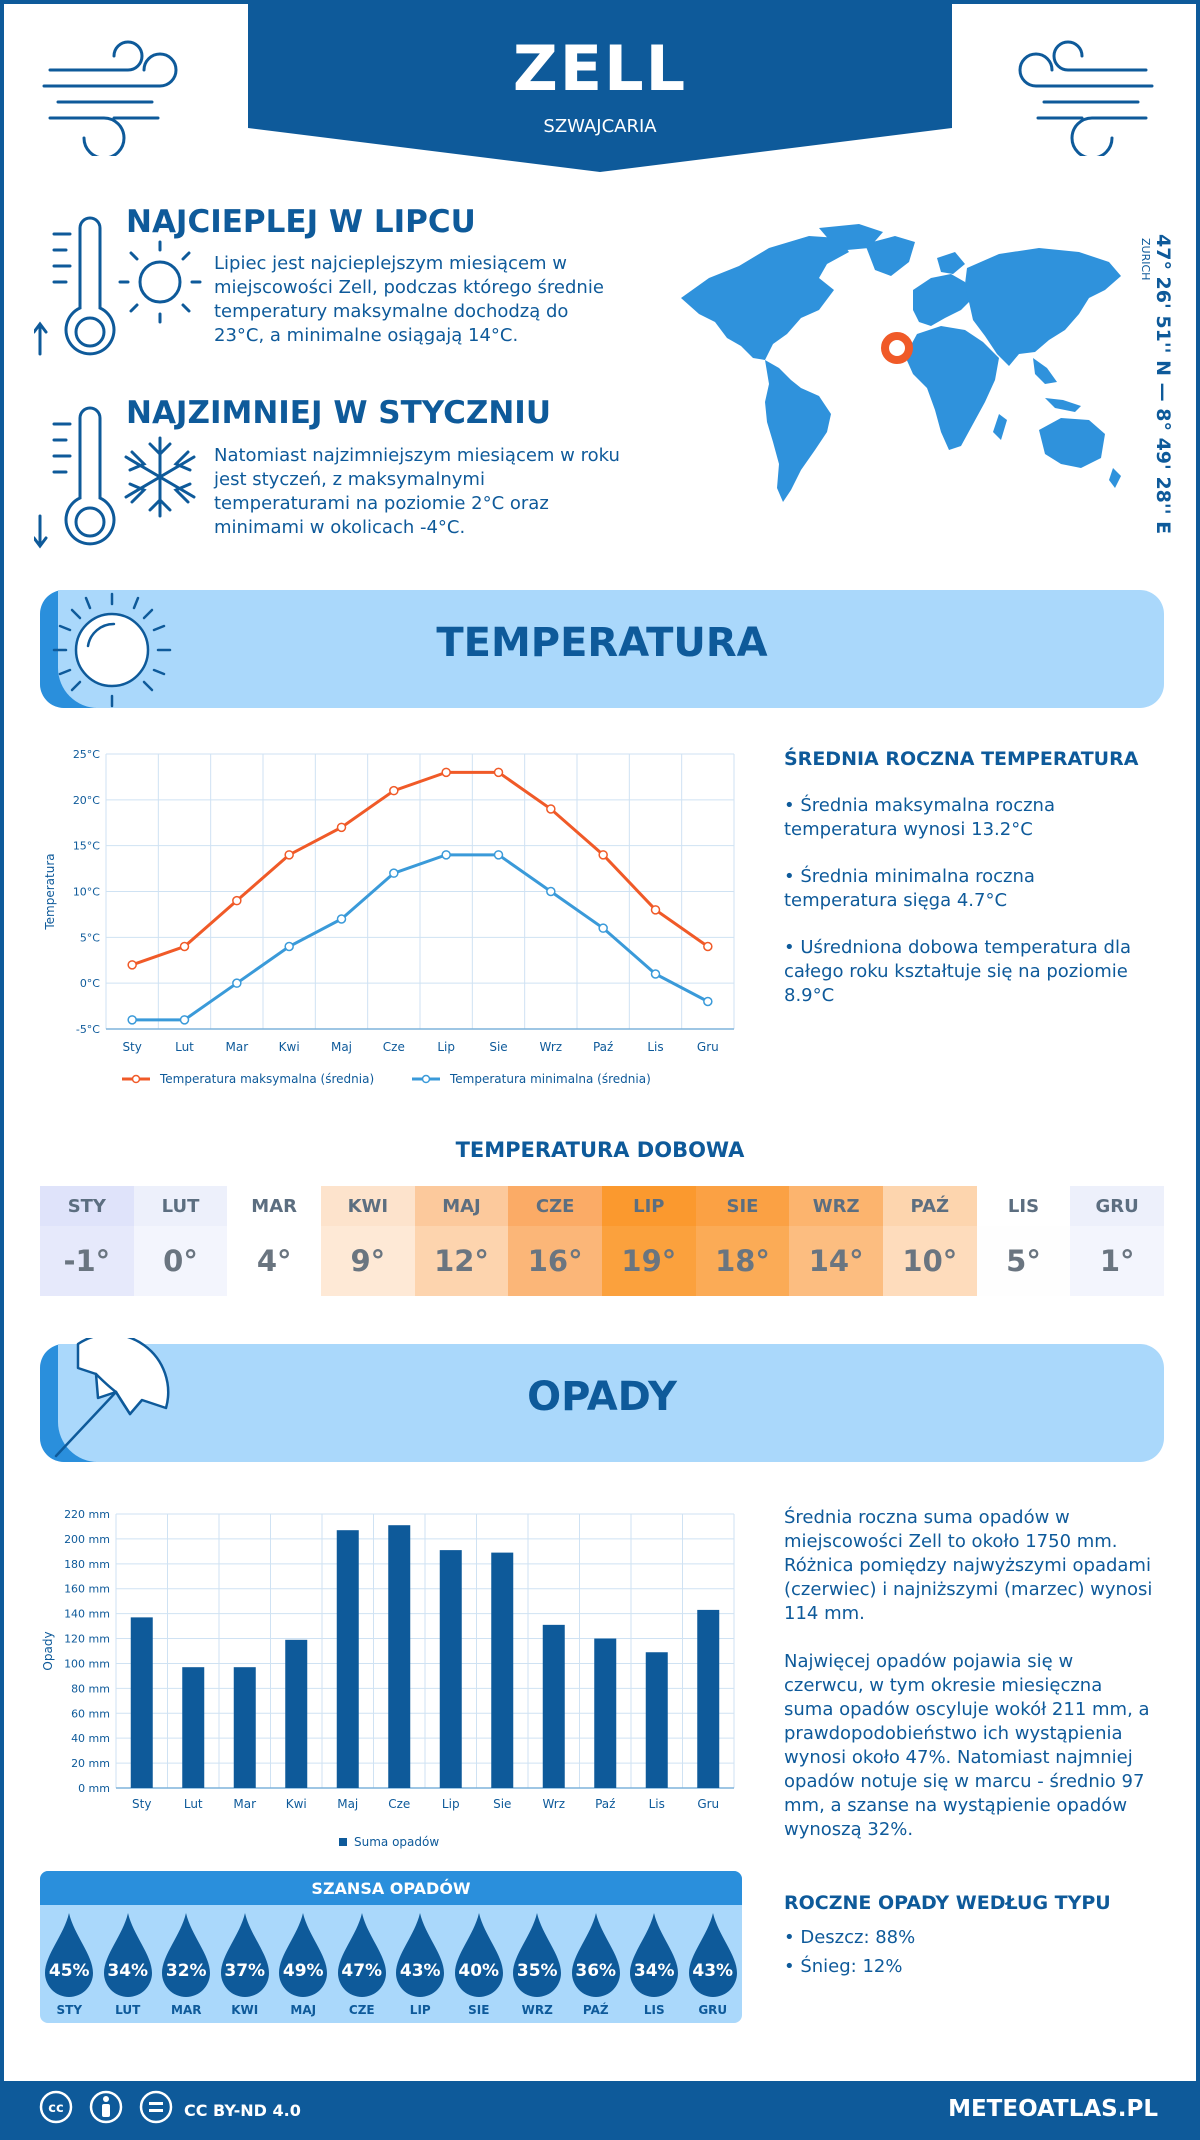 This screenshot has height=2140, width=1200. What do you see at coordinates (1053, 2109) in the screenshot?
I see `site-link: METEOATLAS.PL` at bounding box center [1053, 2109].